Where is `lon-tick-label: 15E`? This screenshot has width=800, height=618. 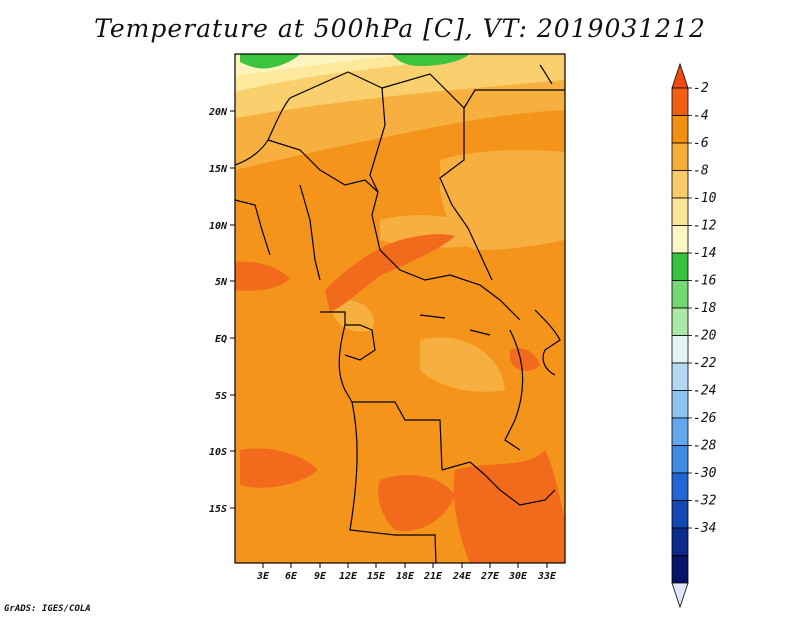
lon-tick-label: 15E is located at coordinates (376, 576).